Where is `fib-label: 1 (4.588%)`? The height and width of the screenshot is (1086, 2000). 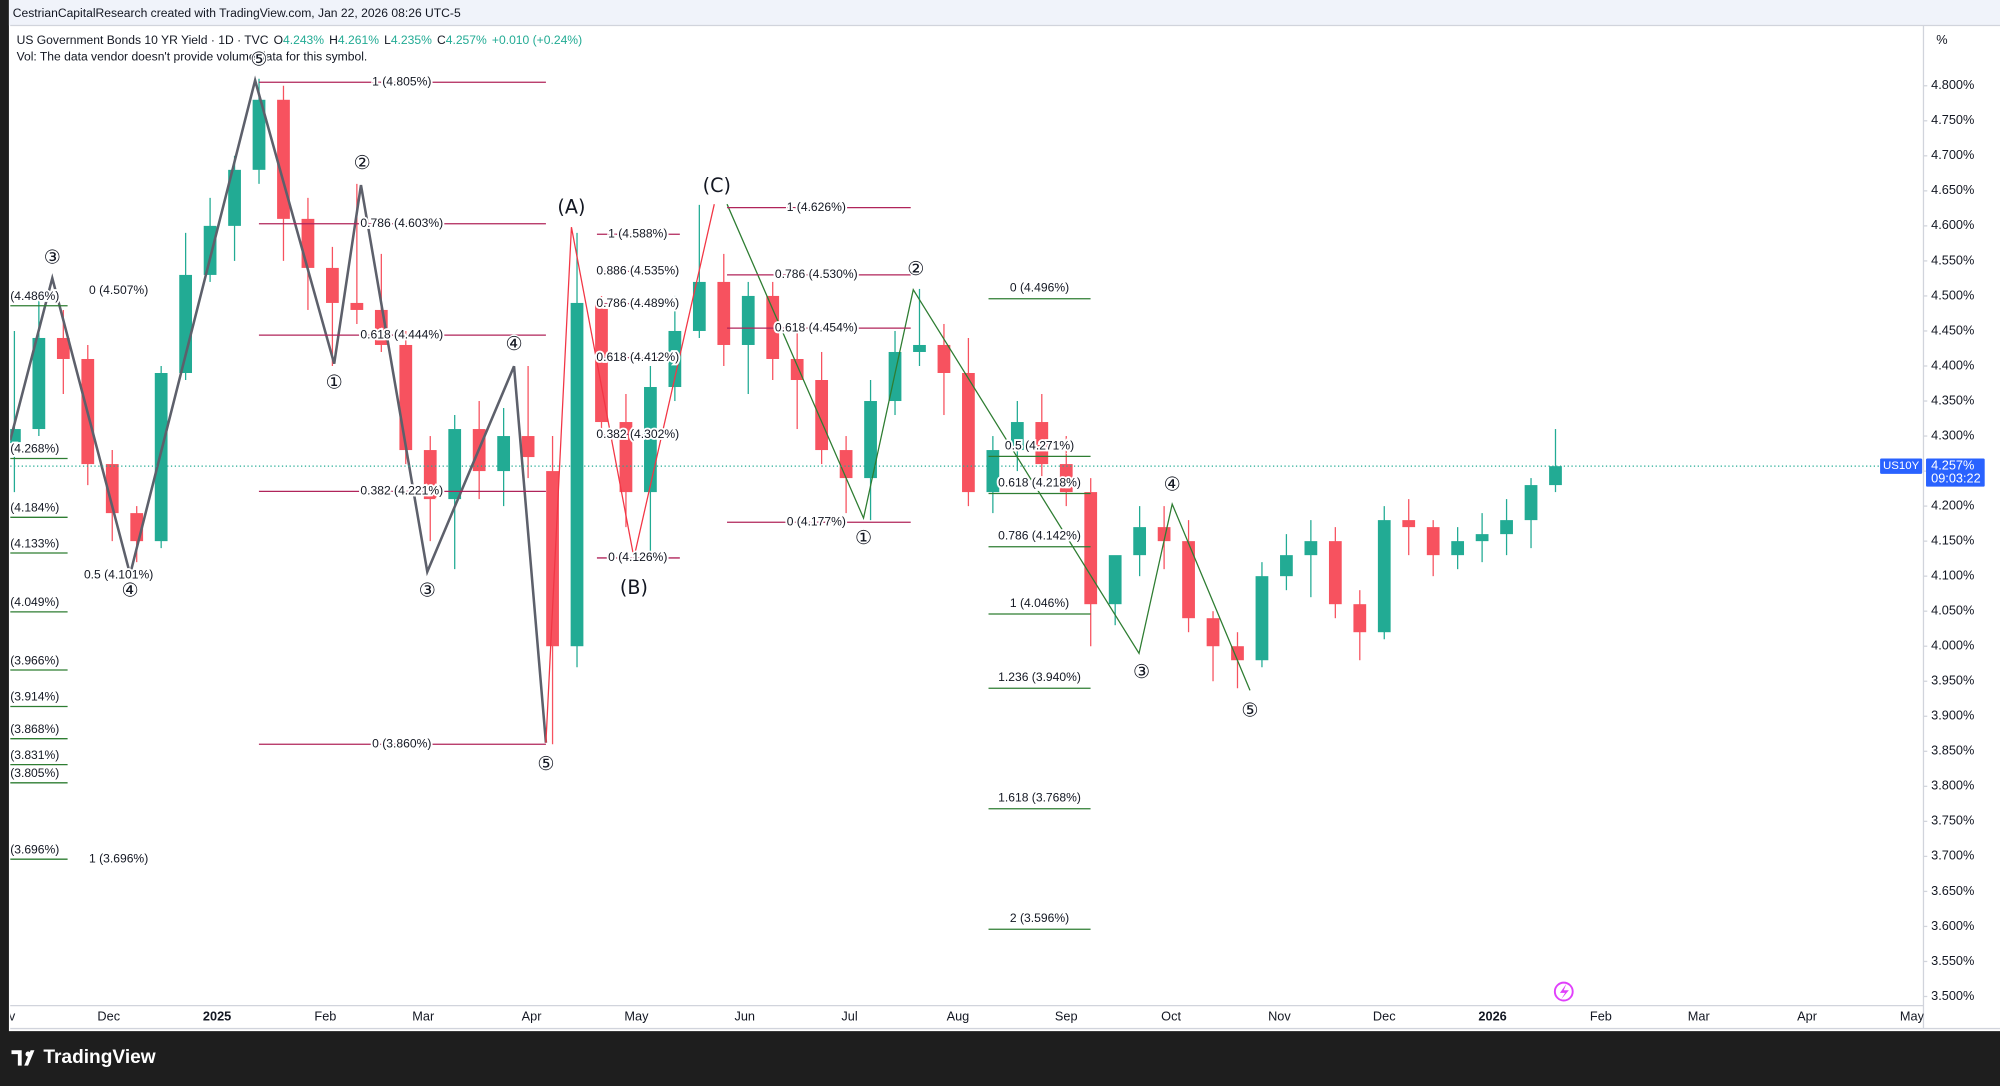 fib-label: 1 (4.588%) is located at coordinates (637, 233).